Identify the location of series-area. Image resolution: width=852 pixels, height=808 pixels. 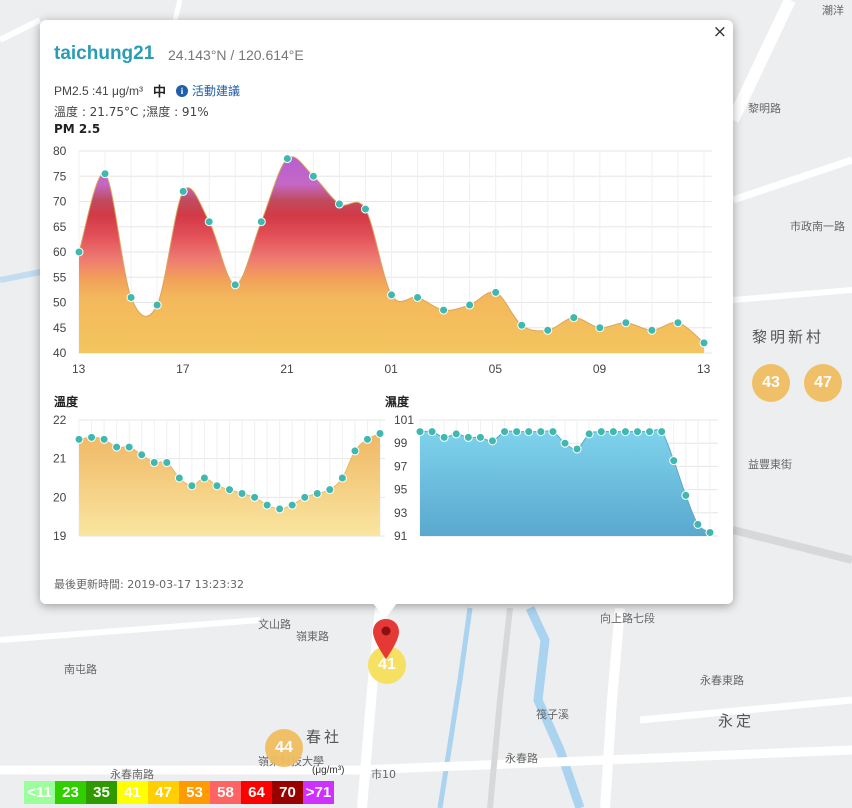
(229, 484).